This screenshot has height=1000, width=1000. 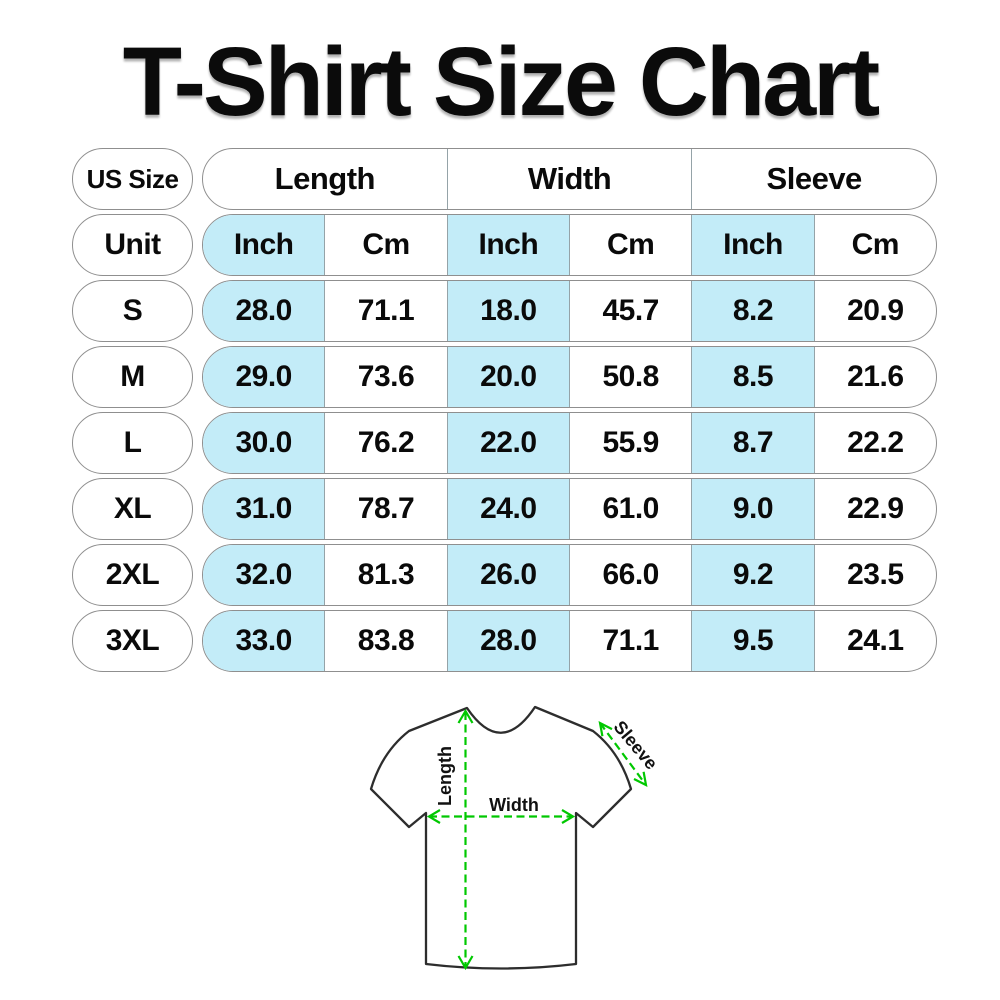 I want to click on cell-width-inch: 28.0, so click(x=508, y=641).